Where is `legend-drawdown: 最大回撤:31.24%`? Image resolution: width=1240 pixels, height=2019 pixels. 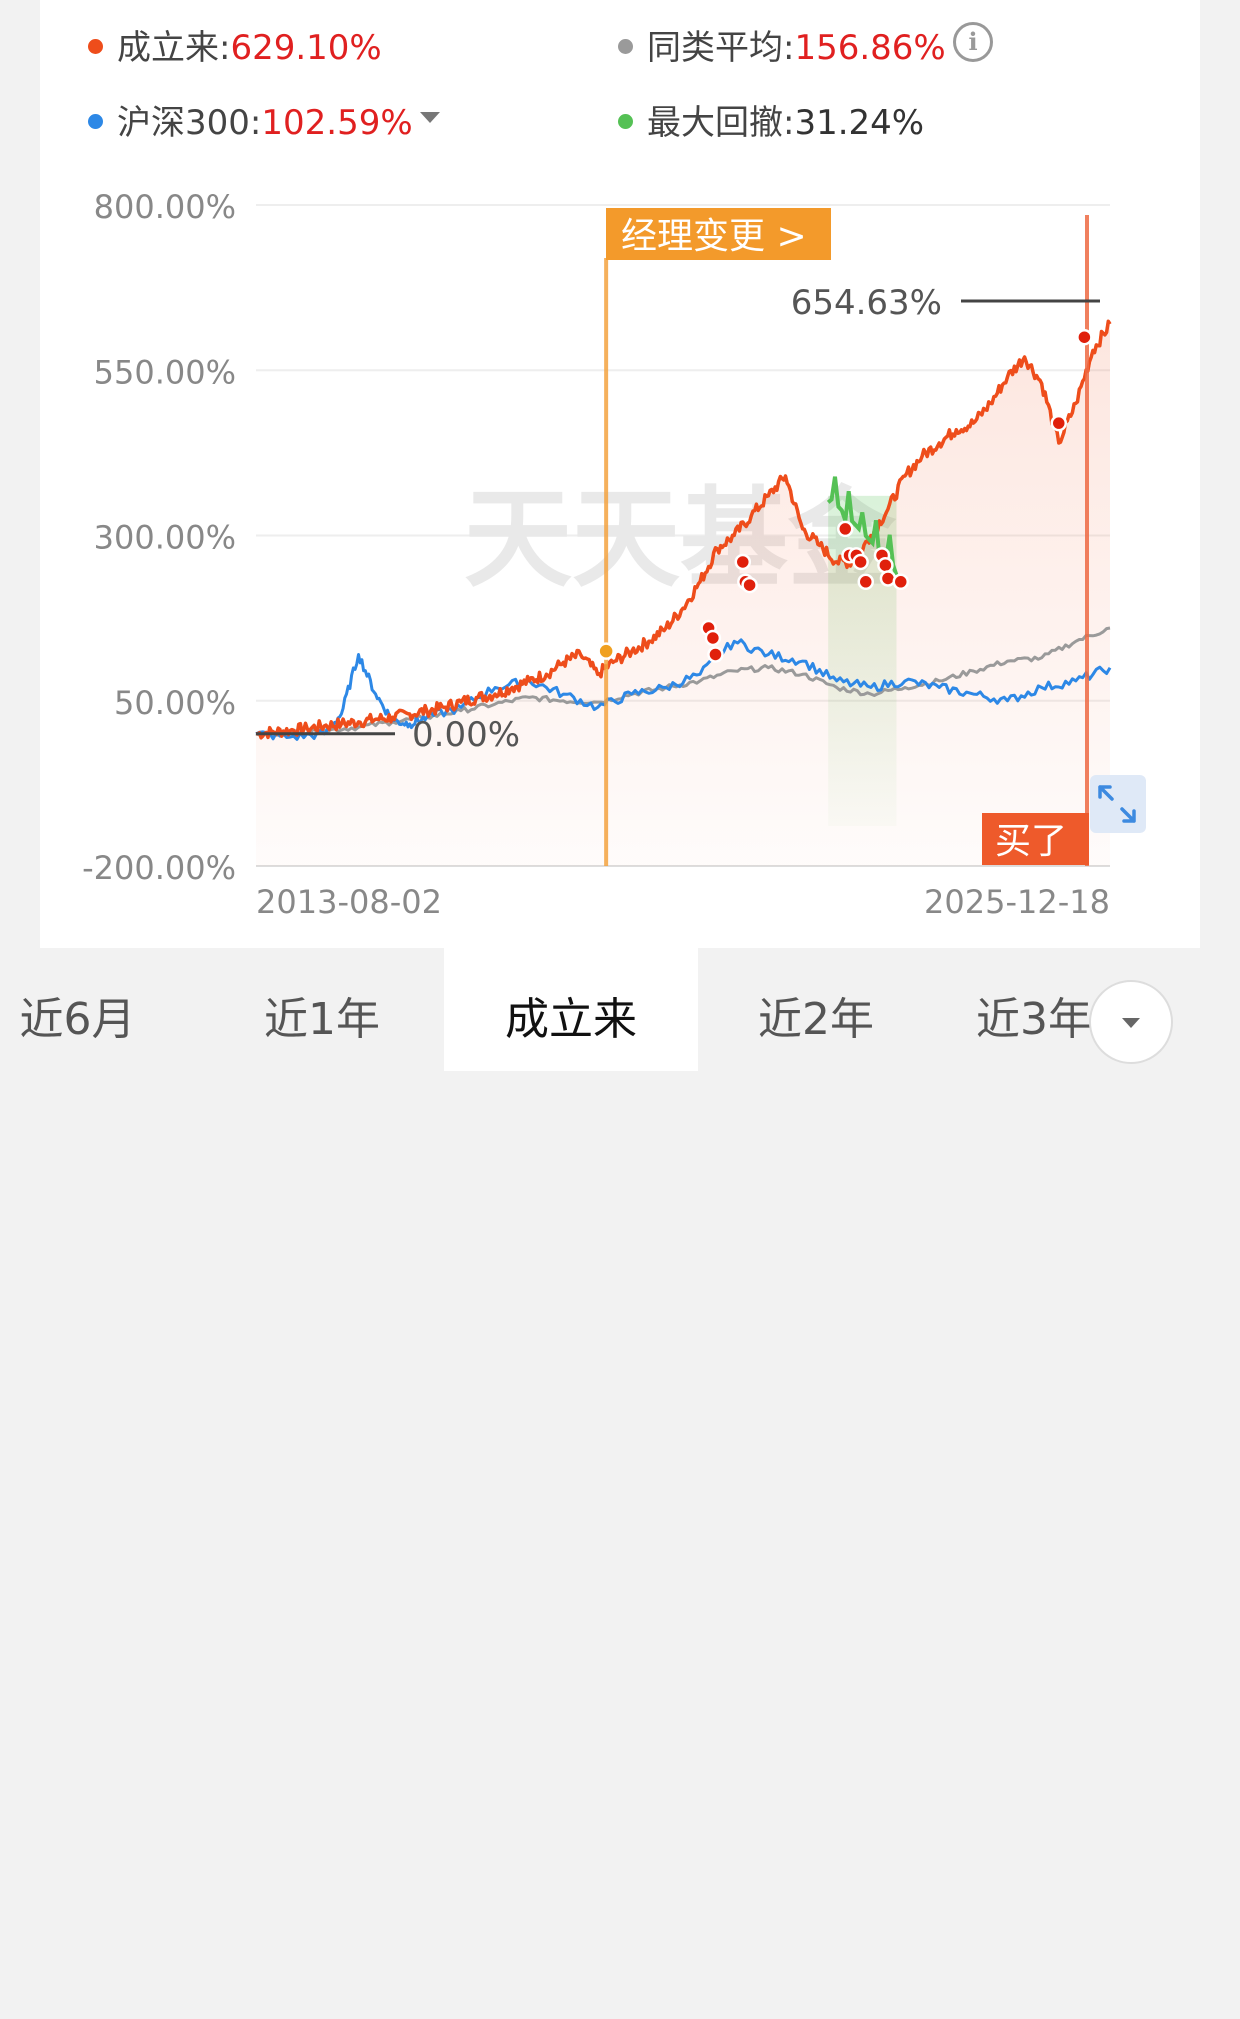
legend-drawdown: 最大回撤:31.24% is located at coordinates (771, 119).